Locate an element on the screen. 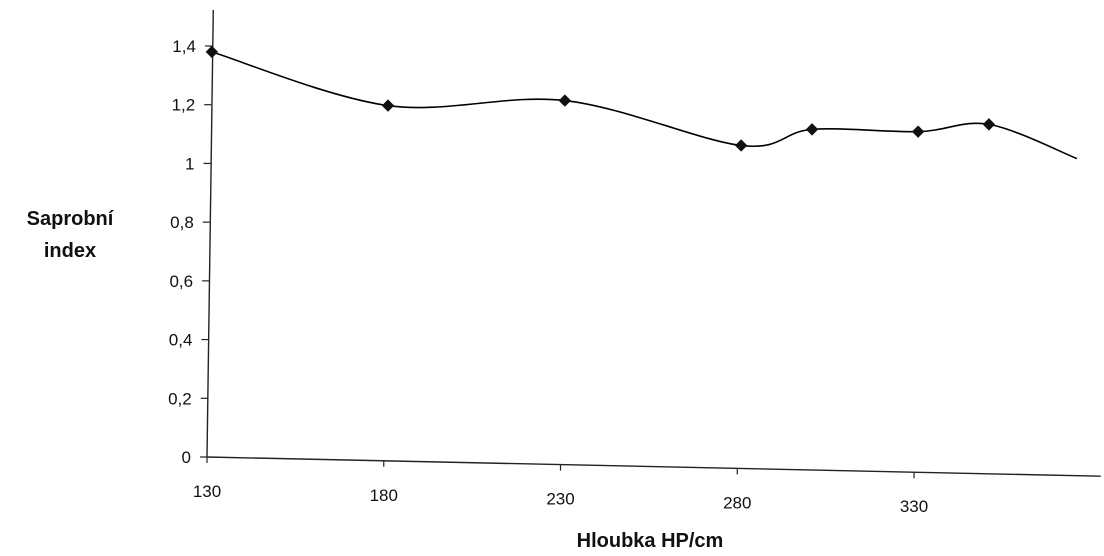 The width and height of the screenshot is (1104, 556). y-tick-label: 0,2 is located at coordinates (180, 398).